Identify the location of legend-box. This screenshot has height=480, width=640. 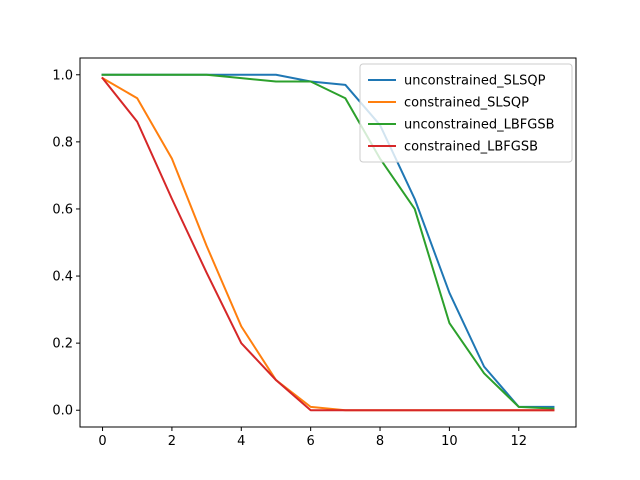
(466, 113).